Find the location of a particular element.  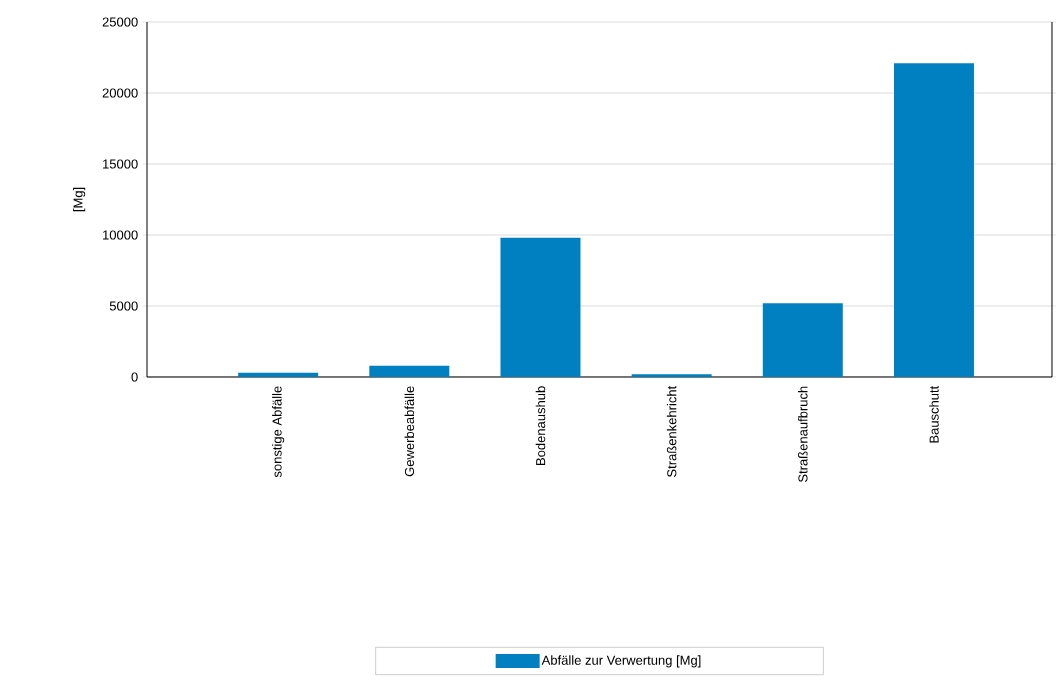

y-tick-label: 10000 is located at coordinates (120, 235).